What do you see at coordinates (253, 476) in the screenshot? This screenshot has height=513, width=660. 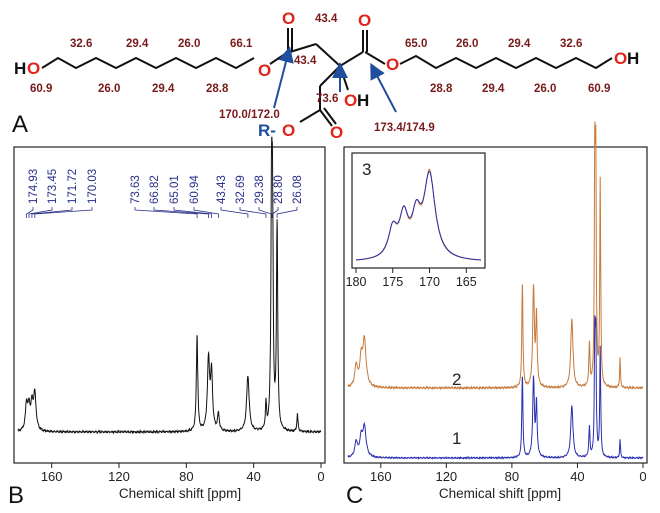 I see `chart-b-tick-label-40: 40` at bounding box center [253, 476].